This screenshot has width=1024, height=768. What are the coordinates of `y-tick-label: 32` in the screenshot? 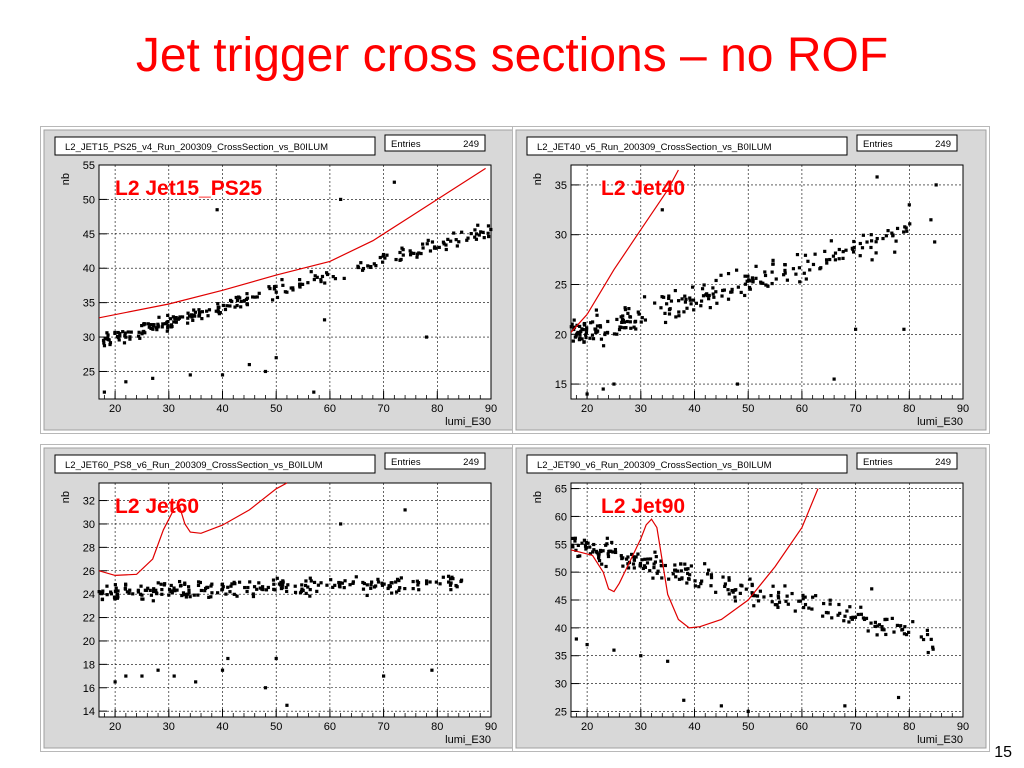 It's located at (89, 502).